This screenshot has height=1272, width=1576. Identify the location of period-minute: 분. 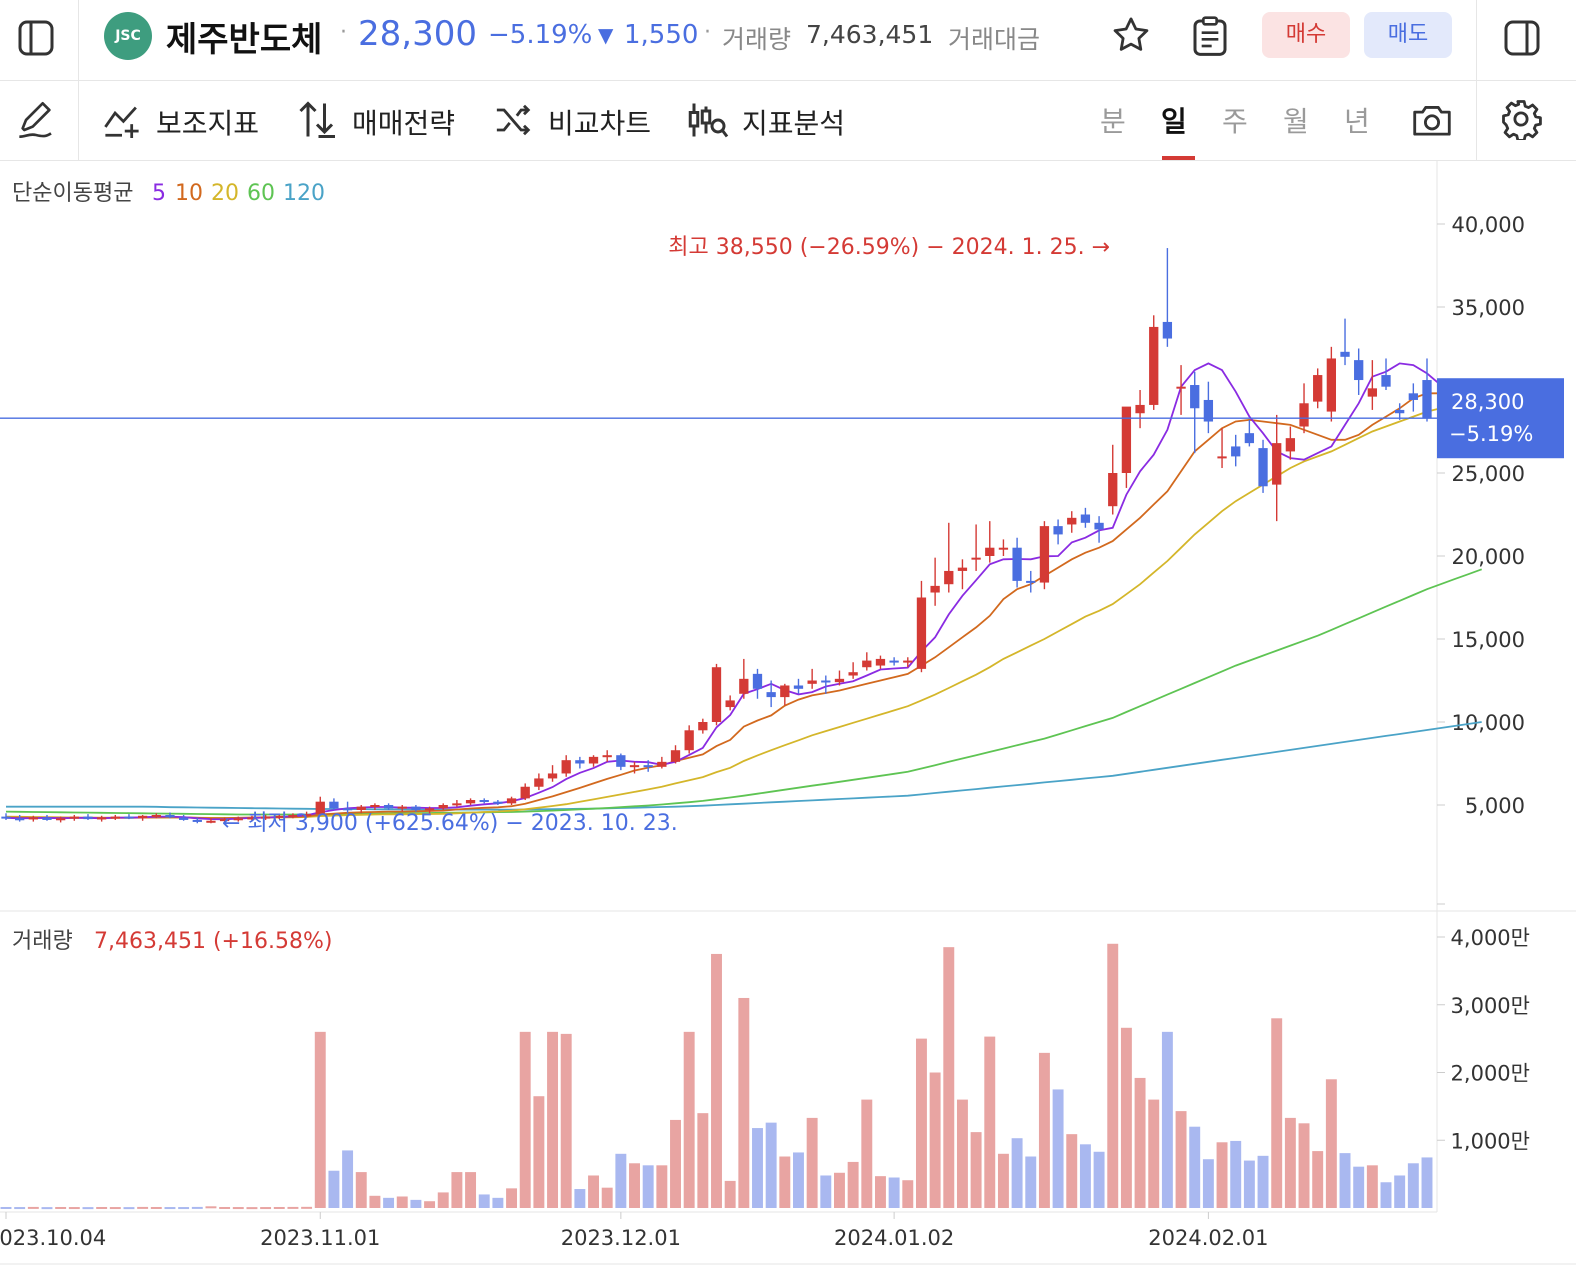
(1113, 121).